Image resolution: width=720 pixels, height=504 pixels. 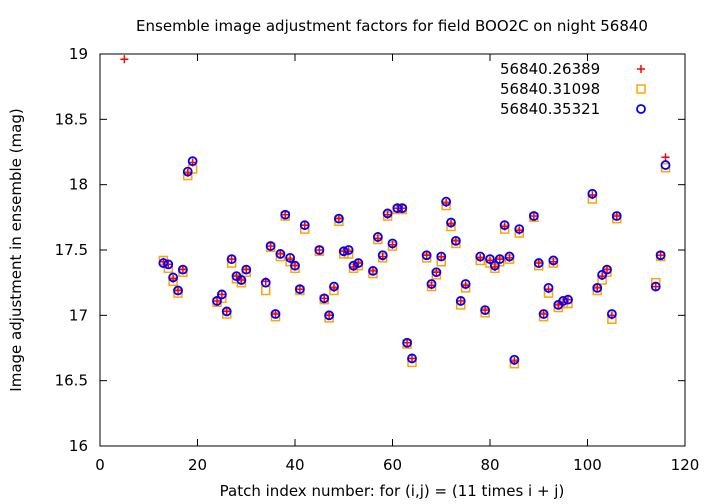 I want to click on legend-label: 56840.35321, so click(x=550, y=109).